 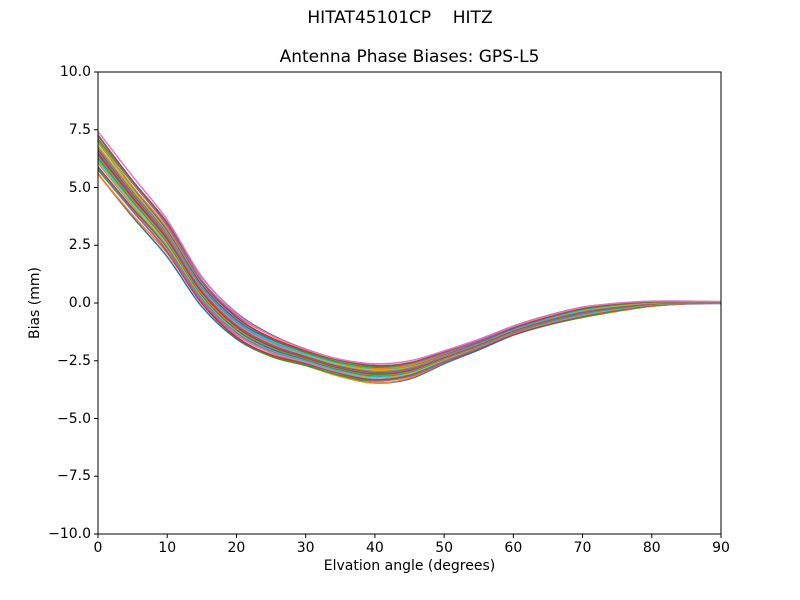 I want to click on x-tick-label: 0, so click(x=98, y=548).